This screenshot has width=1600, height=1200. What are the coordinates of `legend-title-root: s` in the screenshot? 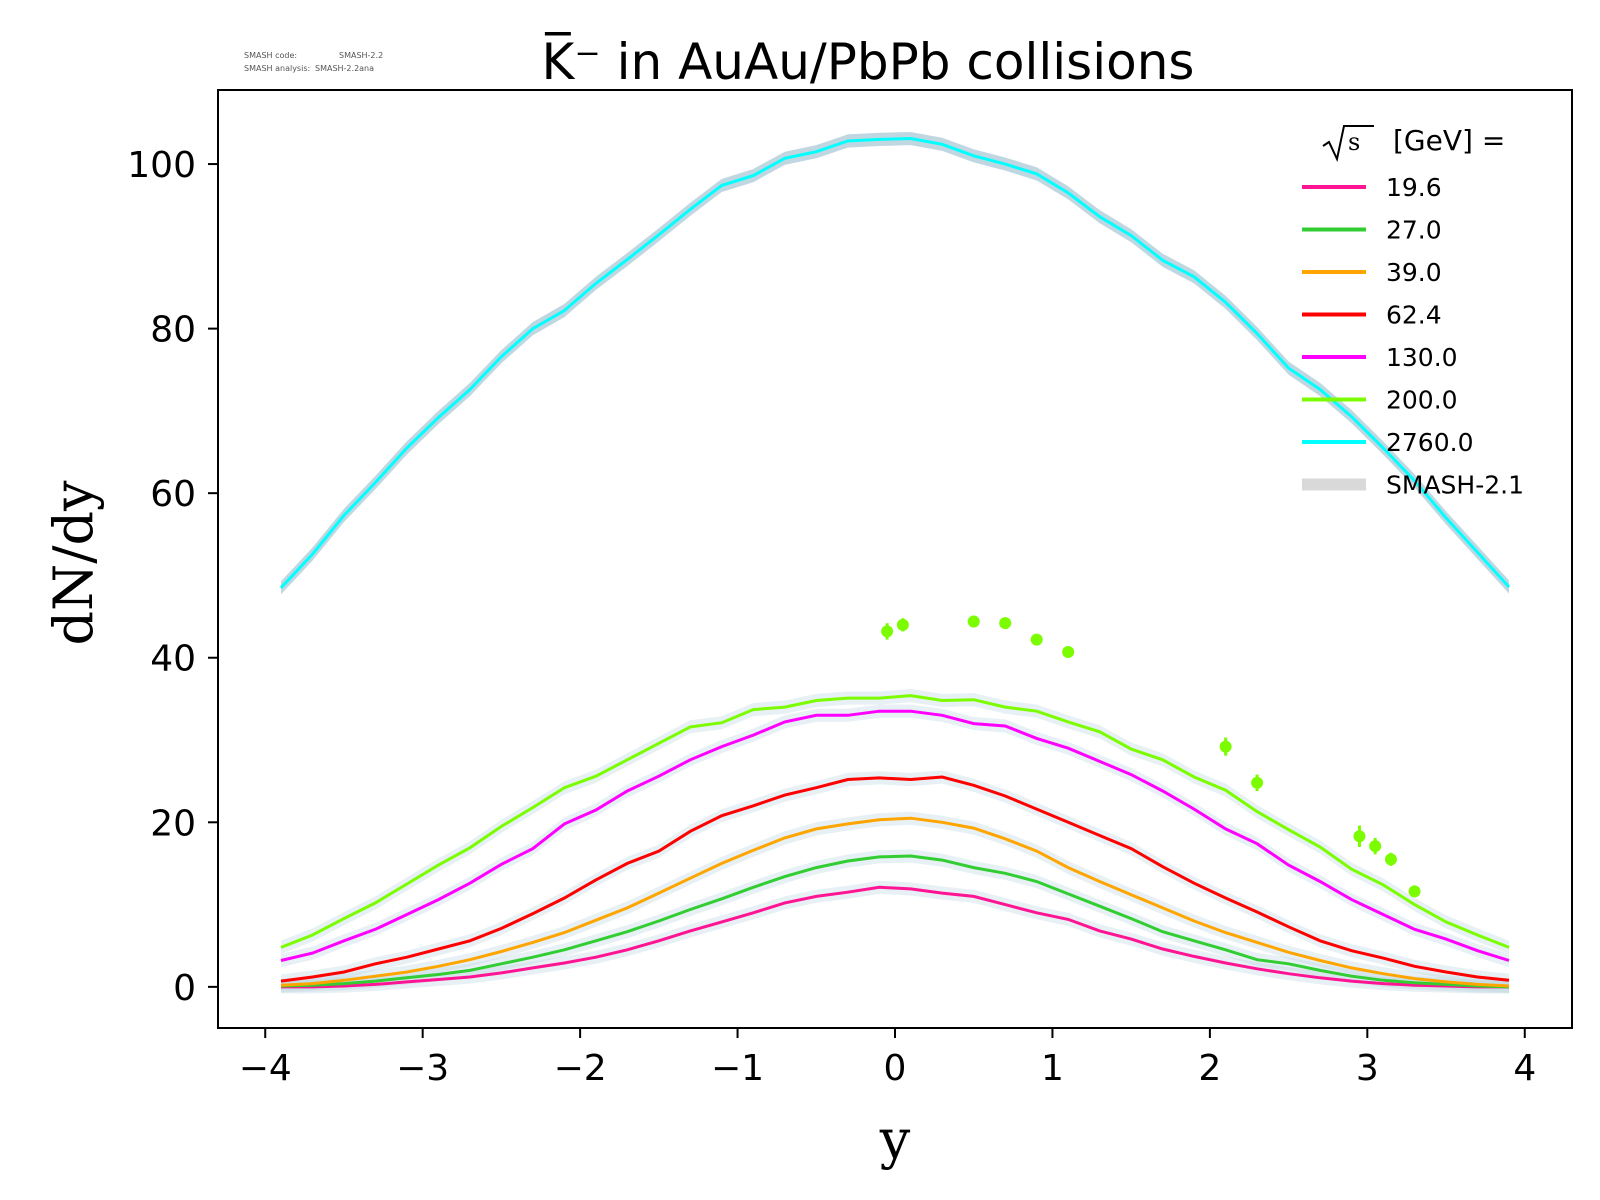 It's located at (1354, 142).